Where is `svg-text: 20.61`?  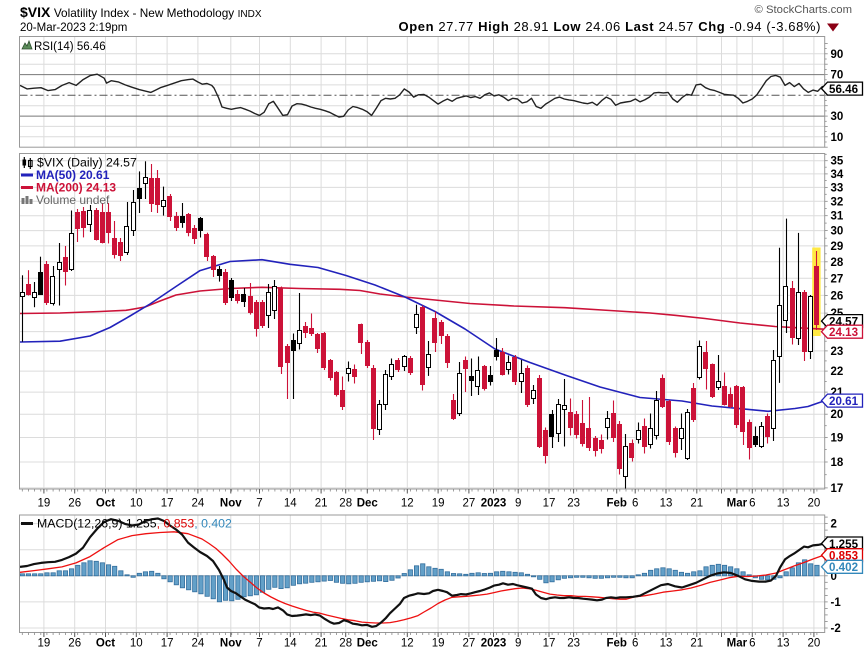 svg-text: 20.61 is located at coordinates (844, 401).